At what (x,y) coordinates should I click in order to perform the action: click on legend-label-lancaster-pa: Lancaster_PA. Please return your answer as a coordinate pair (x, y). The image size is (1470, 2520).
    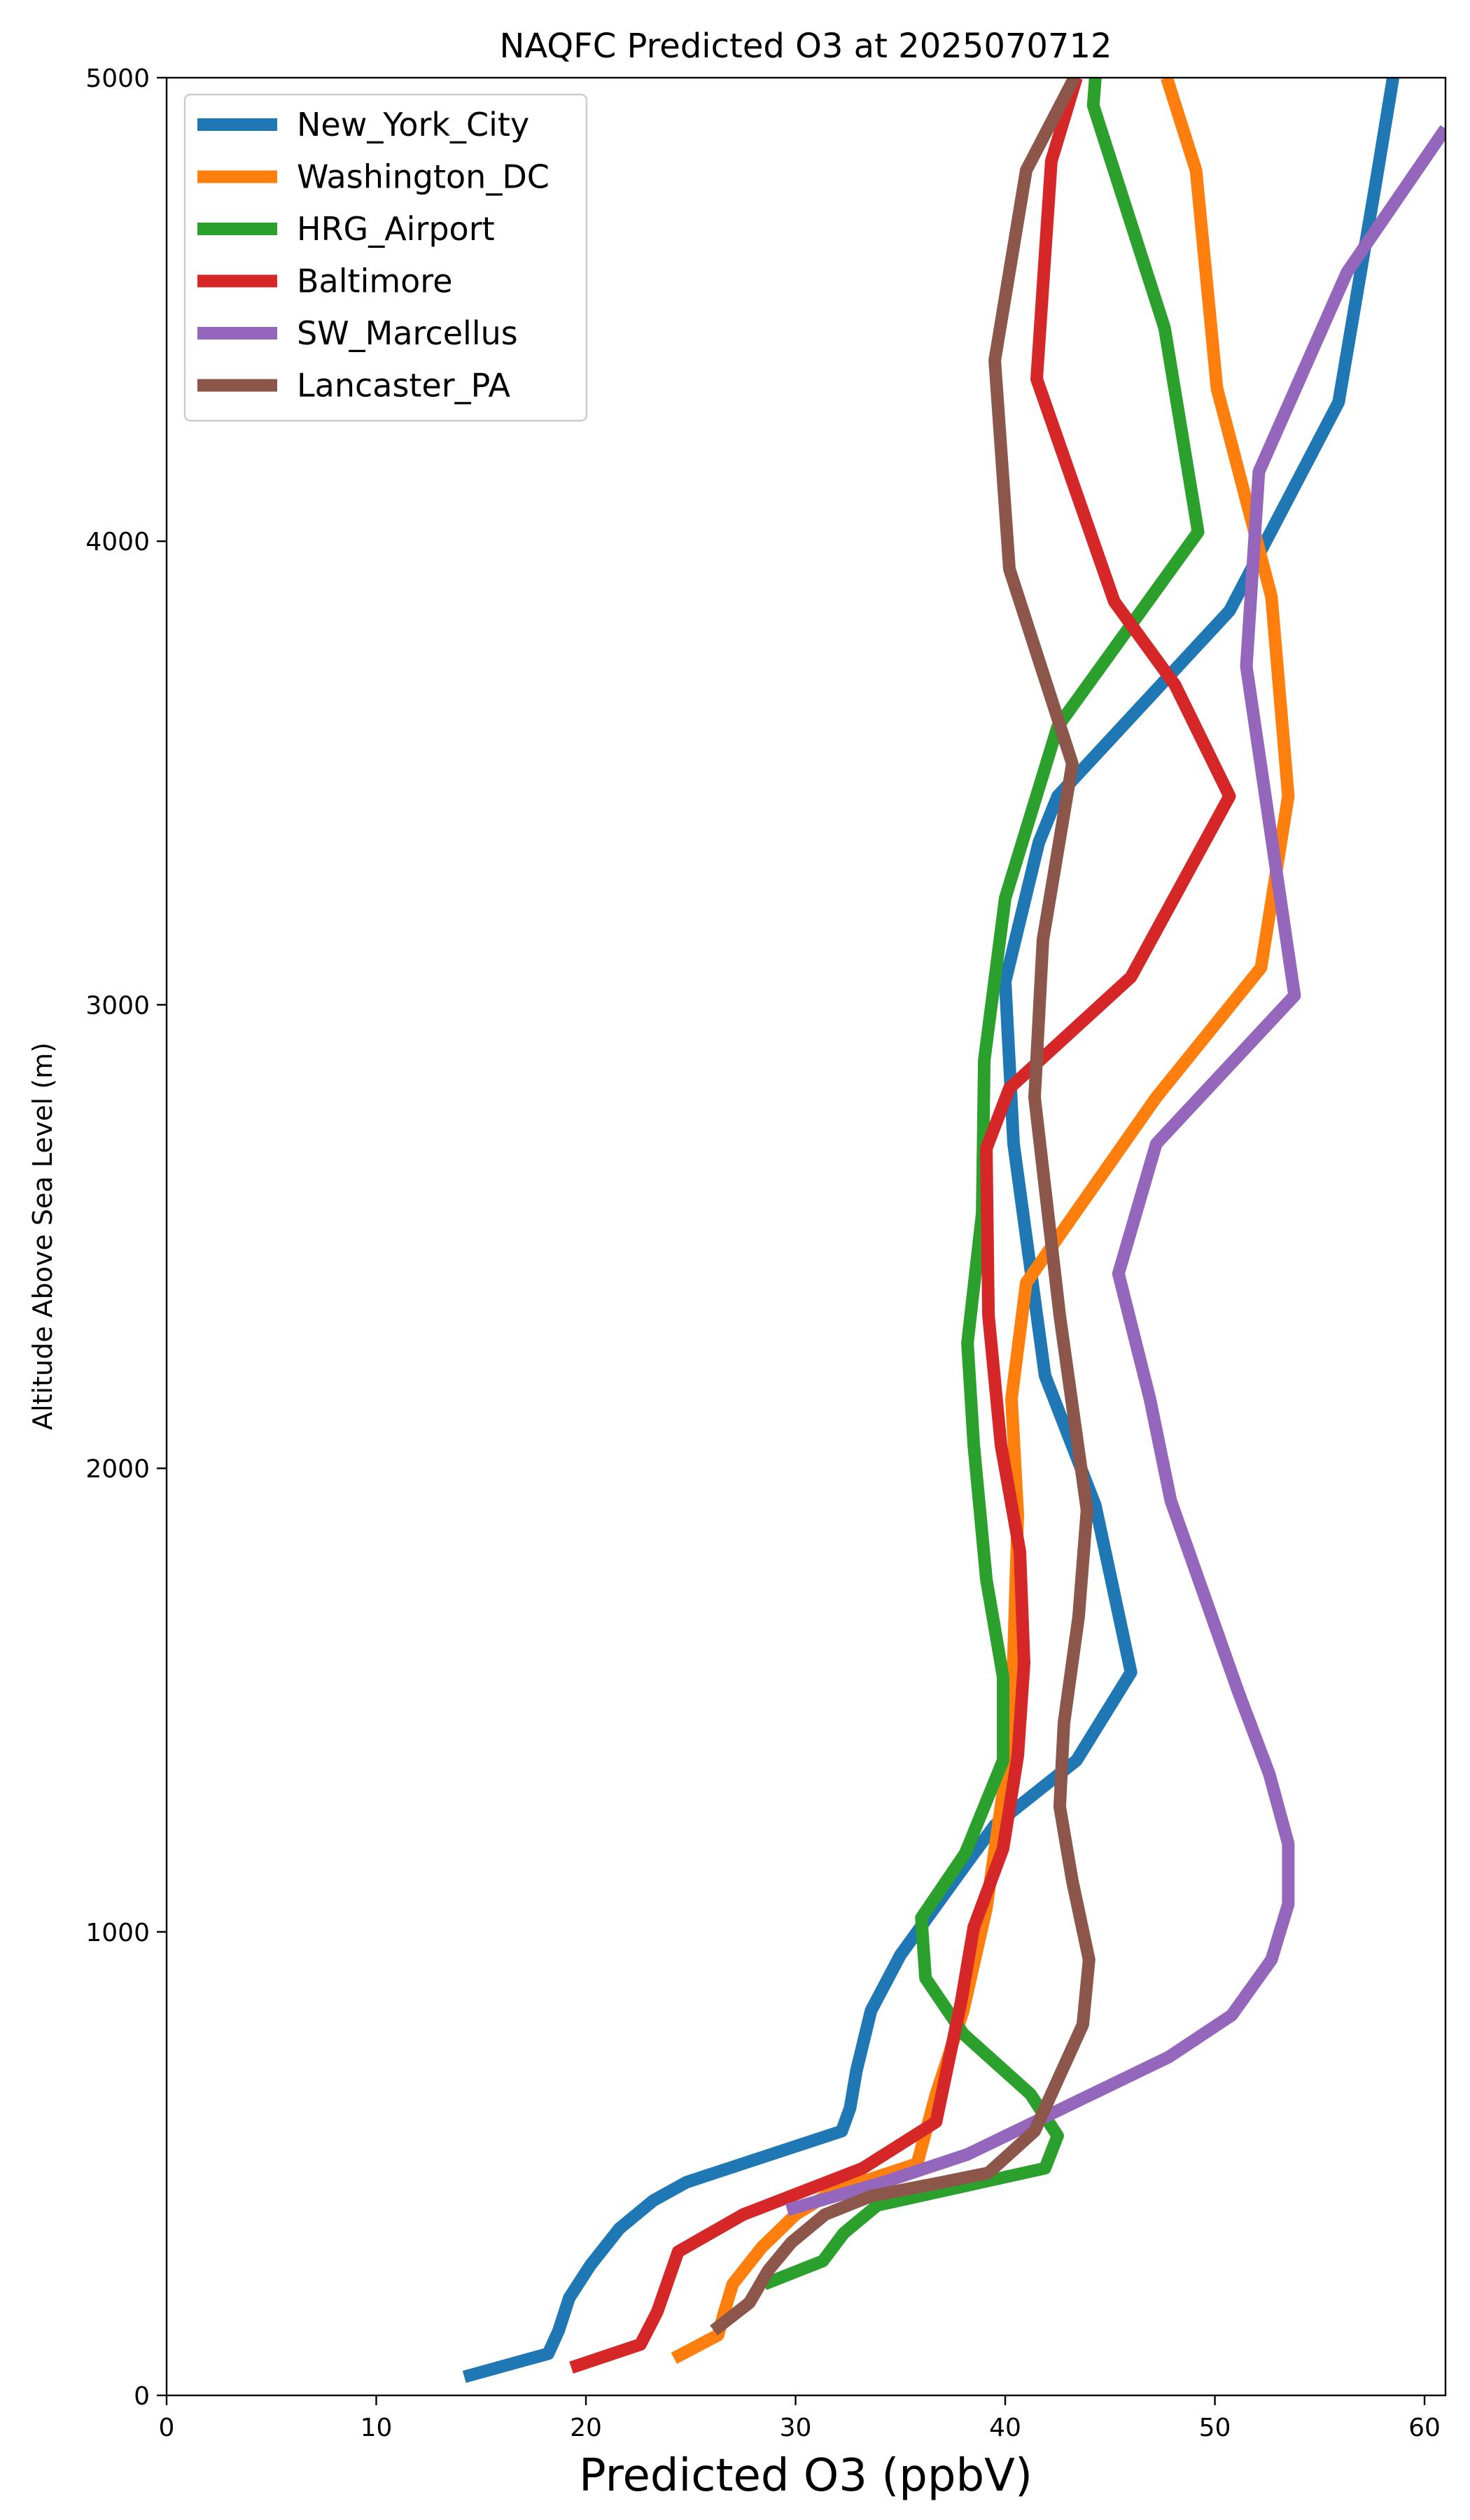
    Looking at the image, I should click on (403, 386).